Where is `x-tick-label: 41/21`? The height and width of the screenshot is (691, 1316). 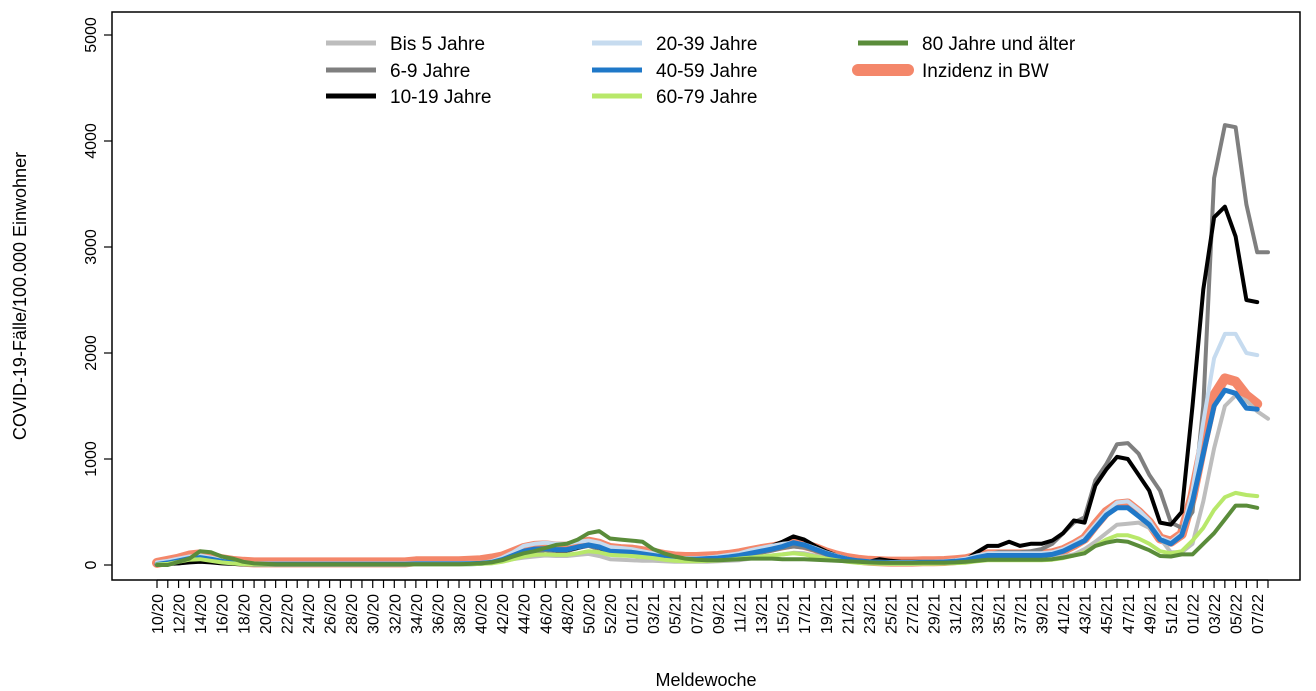
x-tick-label: 41/21 is located at coordinates (1064, 614).